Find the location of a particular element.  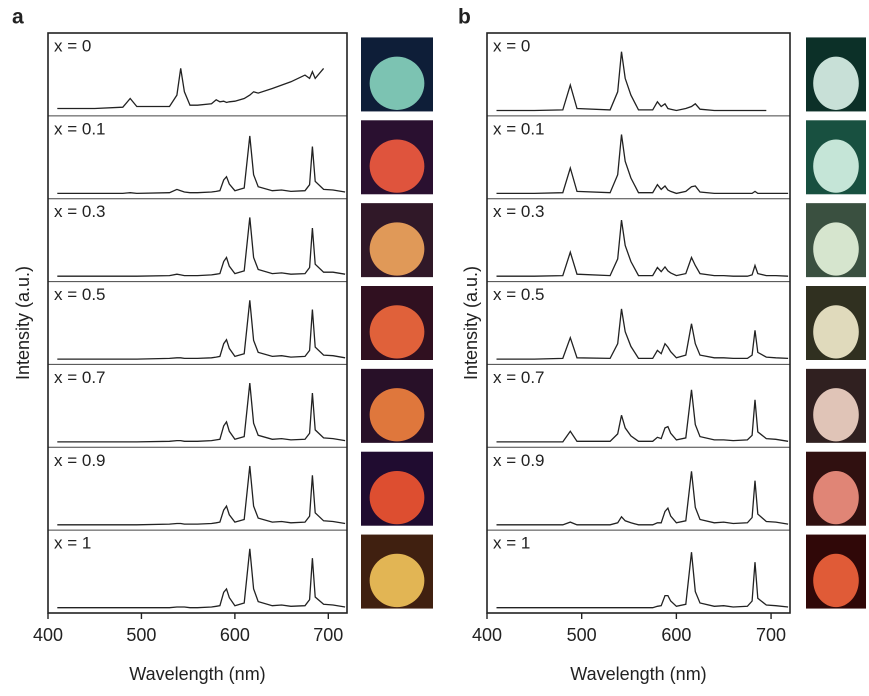

panel-label: a is located at coordinates (18, 17).